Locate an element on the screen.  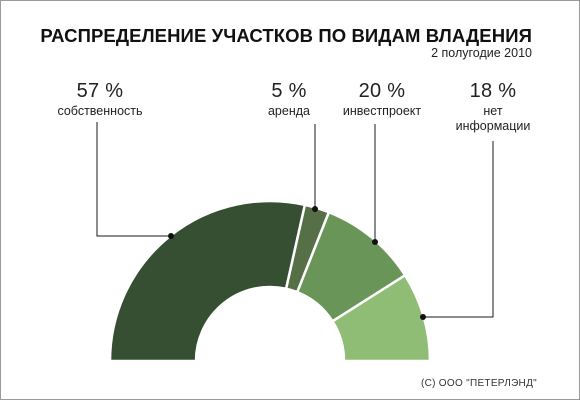
slice-label-arenda: 5 % аренда is located at coordinates (289, 99).